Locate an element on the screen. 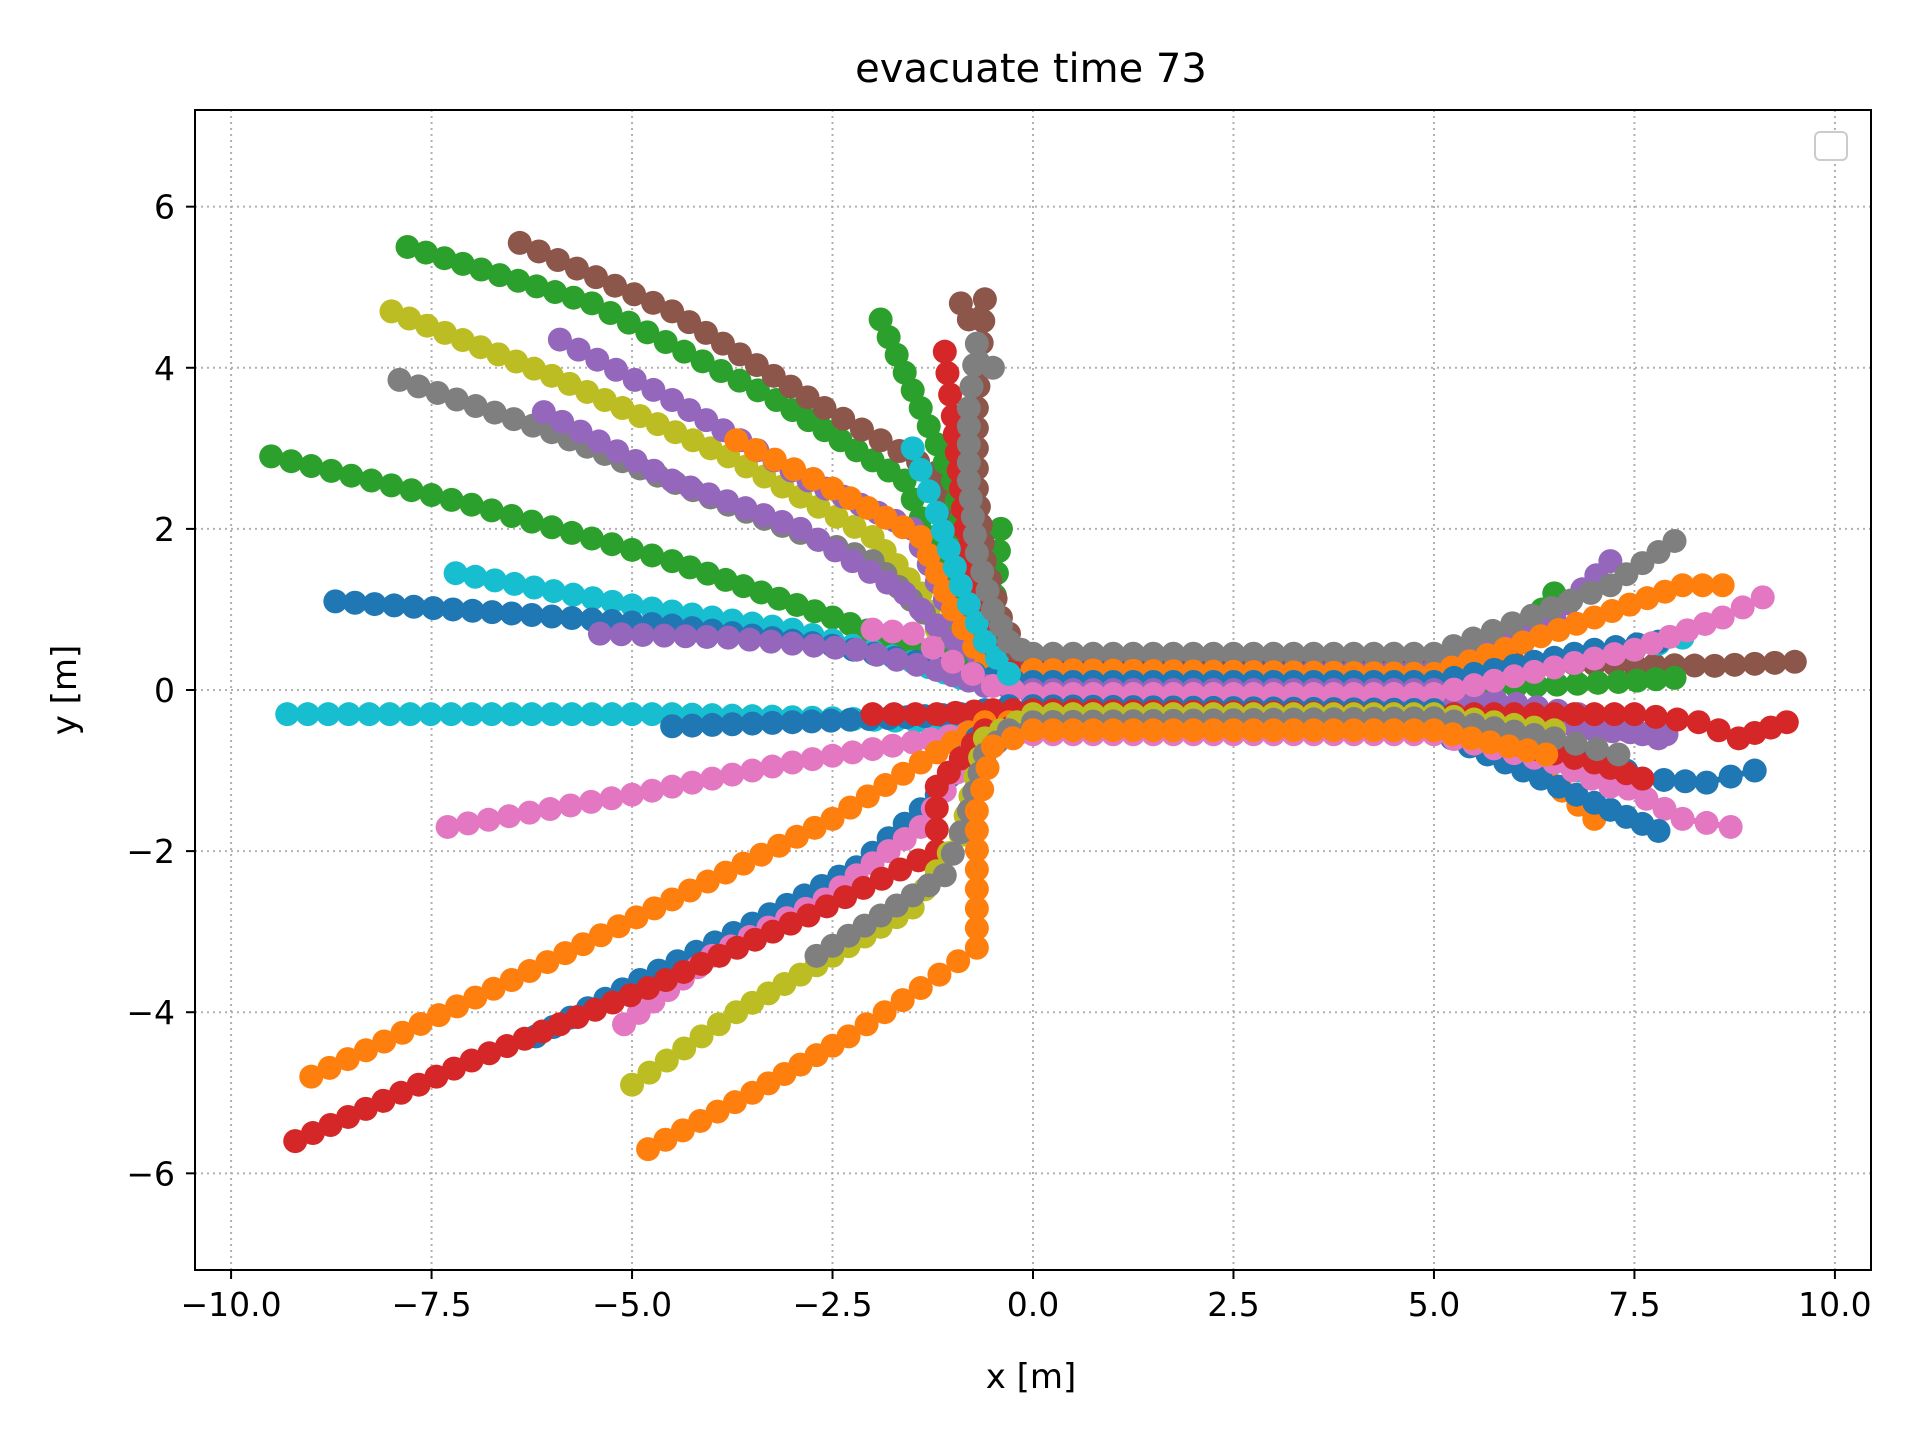 Image resolution: width=1920 pixels, height=1440 pixels. chart-title: evacuate time 73 is located at coordinates (1031, 69).